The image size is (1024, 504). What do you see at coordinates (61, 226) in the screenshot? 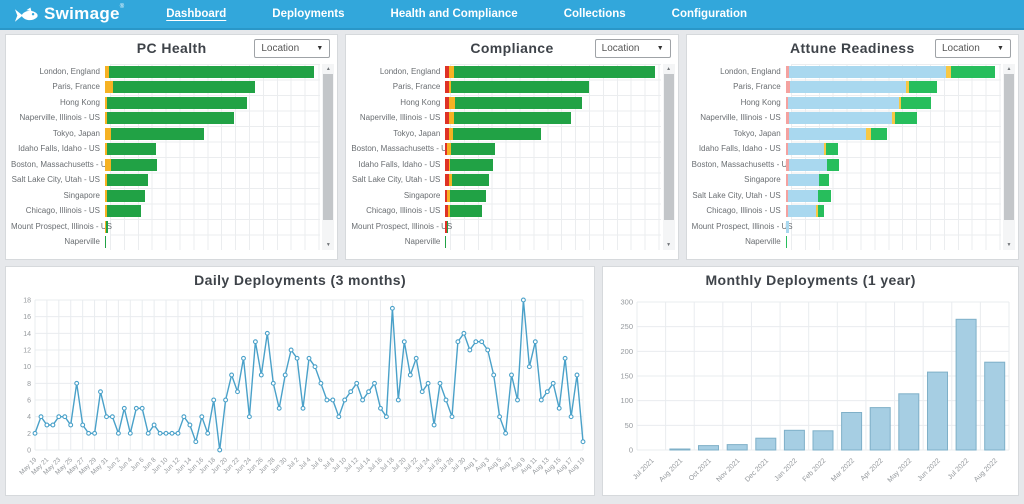
I see `category-label: Mount Prospect, Illinois - US` at bounding box center [61, 226].